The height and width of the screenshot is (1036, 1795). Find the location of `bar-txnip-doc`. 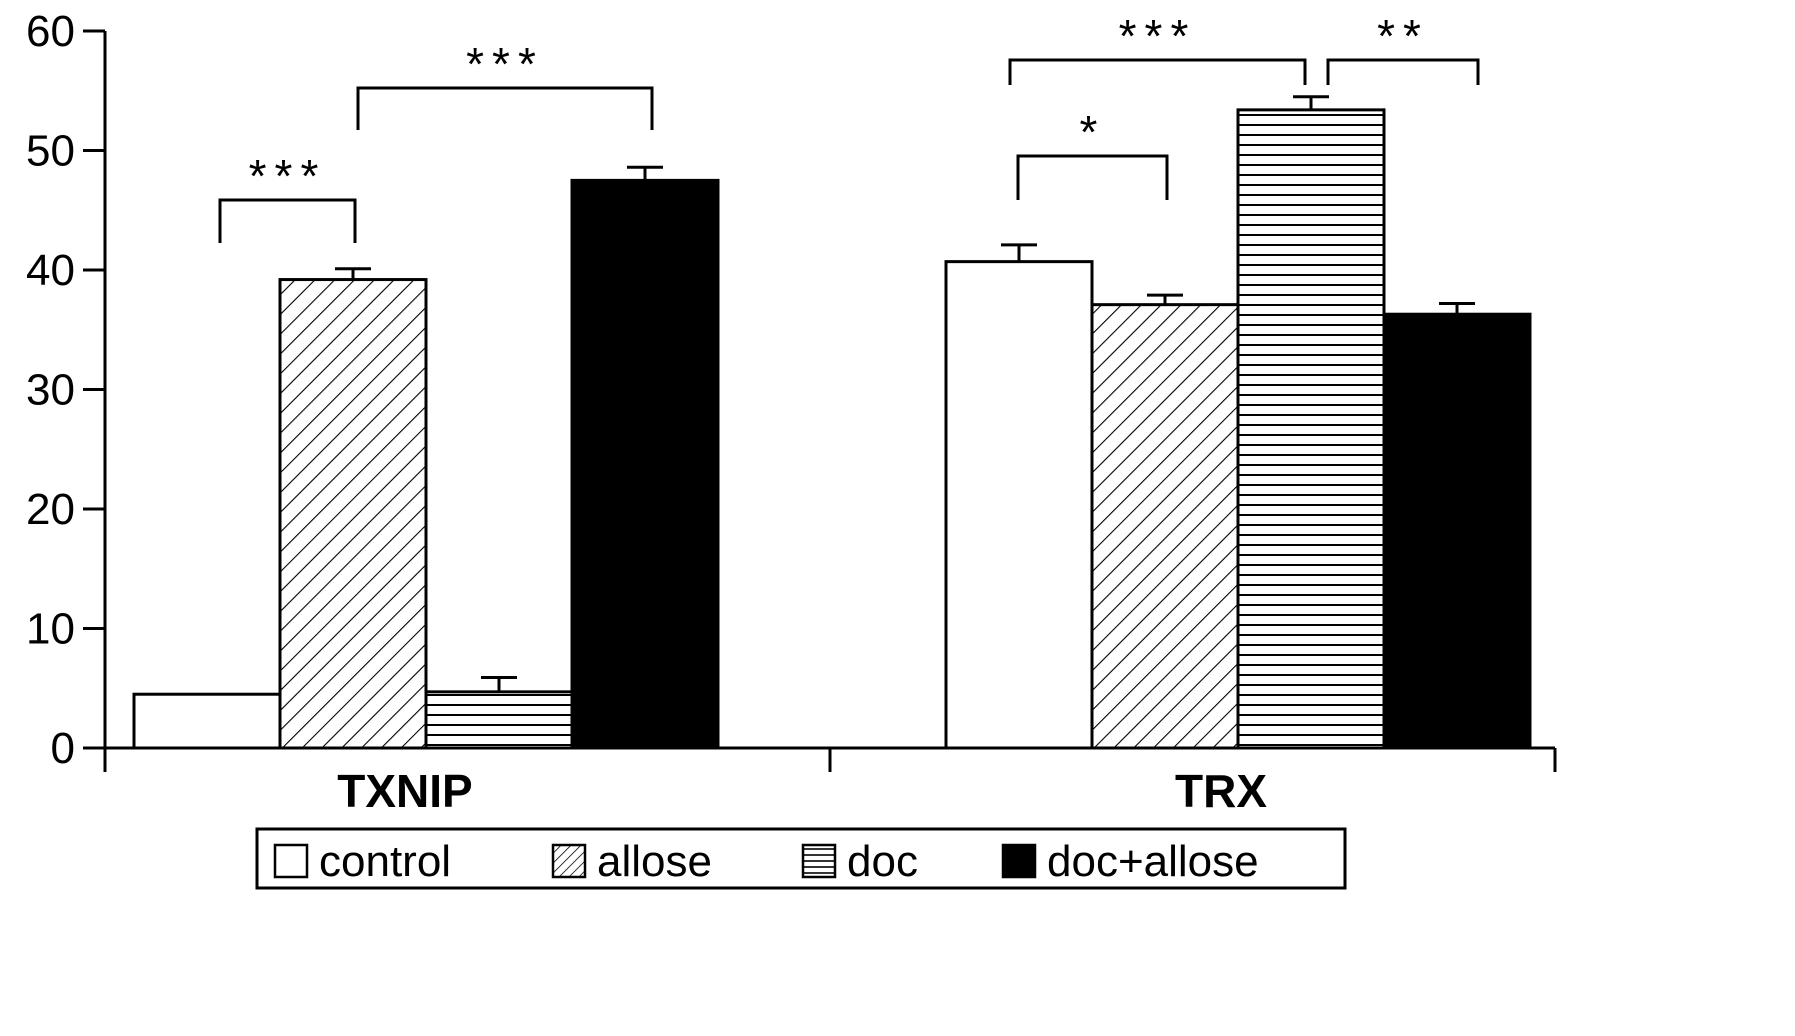

bar-txnip-doc is located at coordinates (499, 720).